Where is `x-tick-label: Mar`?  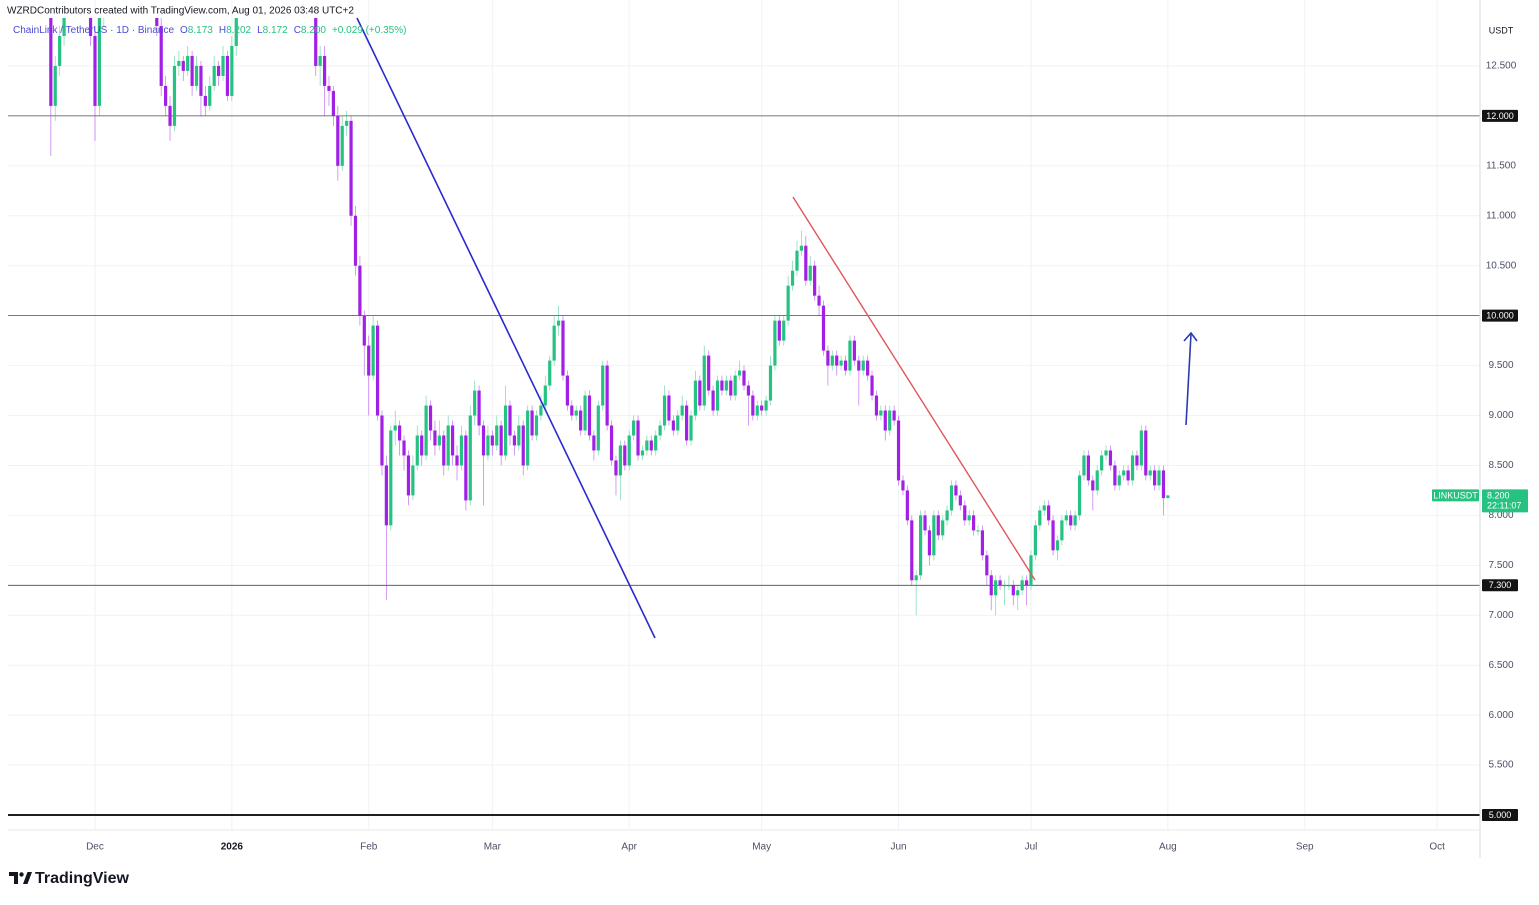 x-tick-label: Mar is located at coordinates (493, 847).